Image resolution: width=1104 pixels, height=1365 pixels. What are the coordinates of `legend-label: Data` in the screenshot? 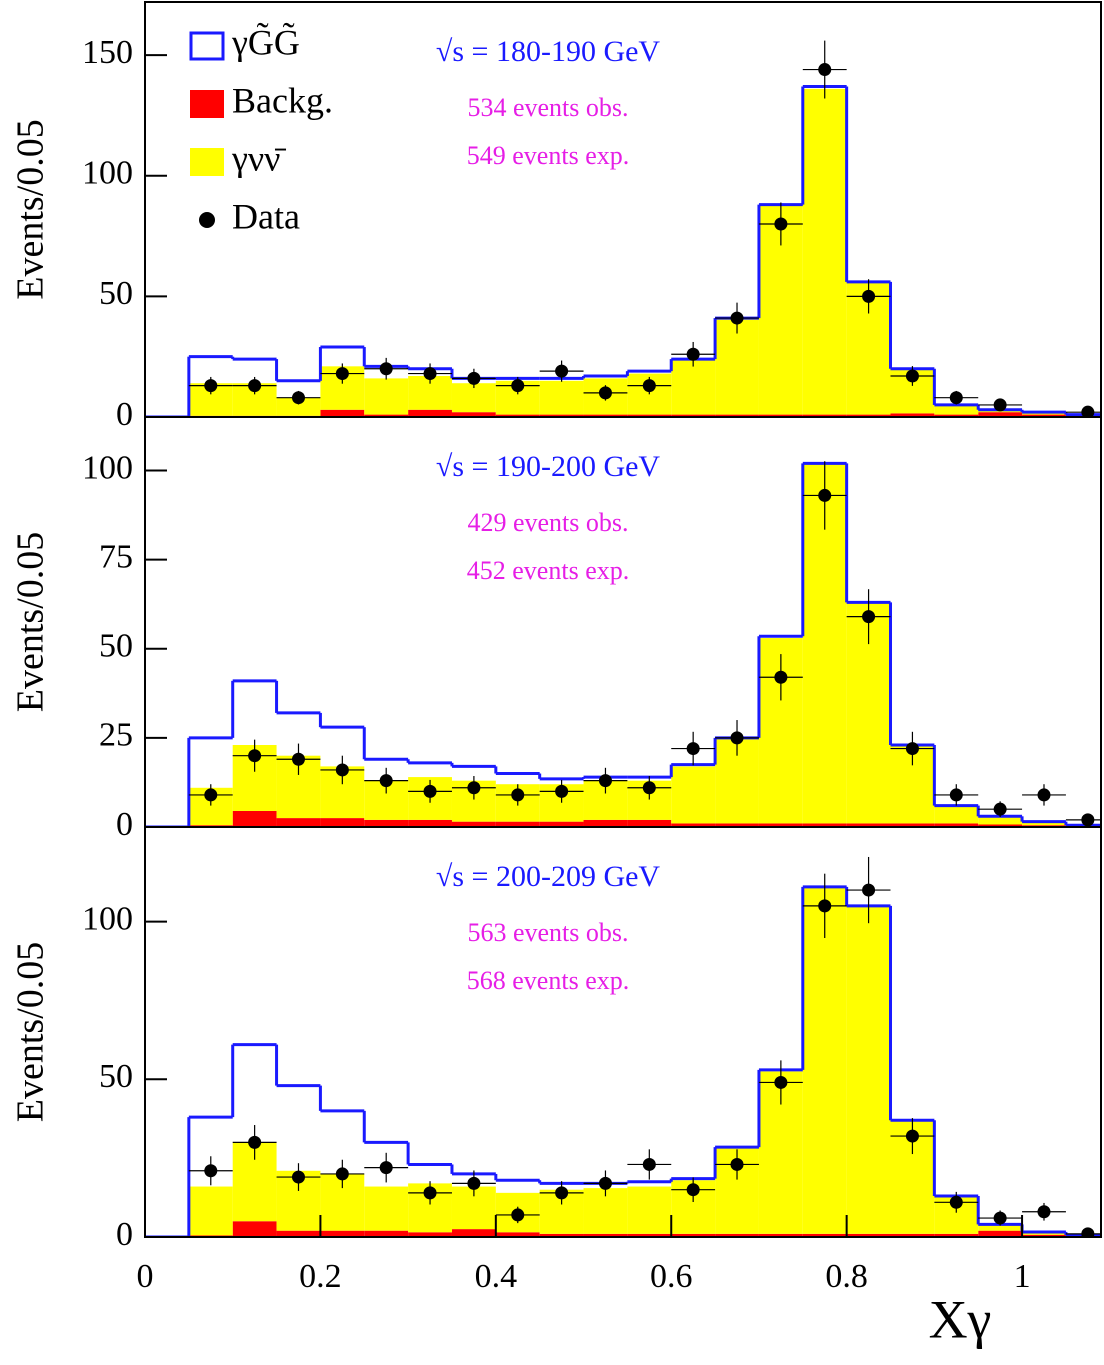 It's located at (266, 216).